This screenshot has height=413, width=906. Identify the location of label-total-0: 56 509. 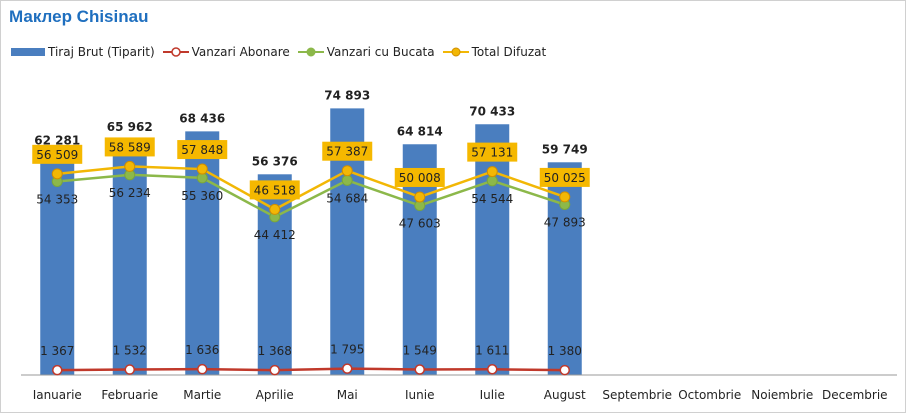
(57, 155).